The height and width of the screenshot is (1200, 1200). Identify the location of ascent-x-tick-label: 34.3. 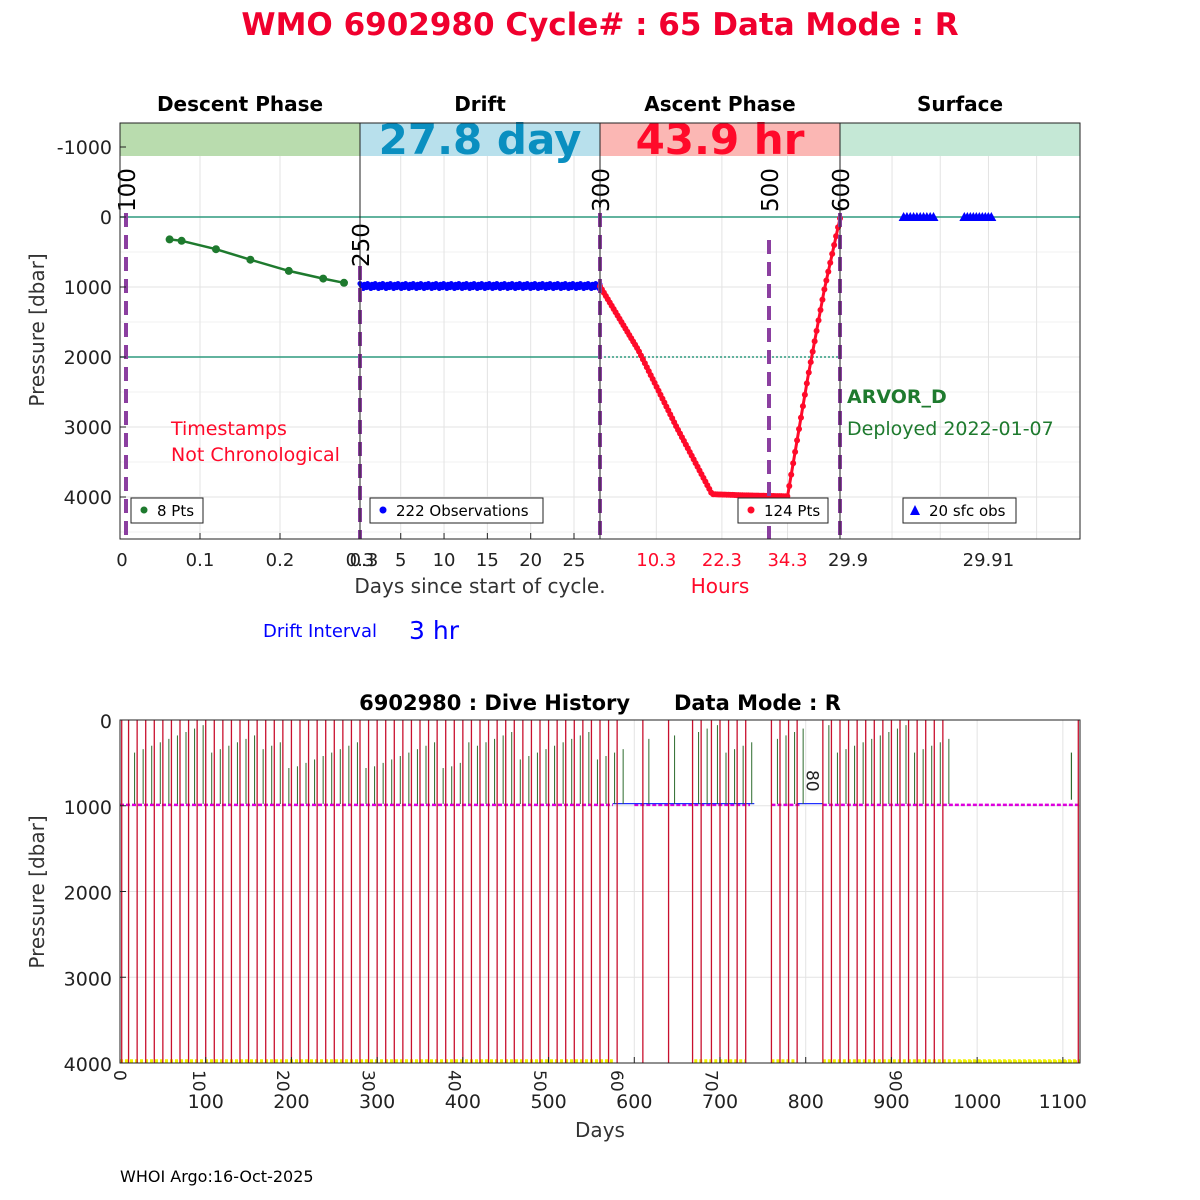
(787, 560).